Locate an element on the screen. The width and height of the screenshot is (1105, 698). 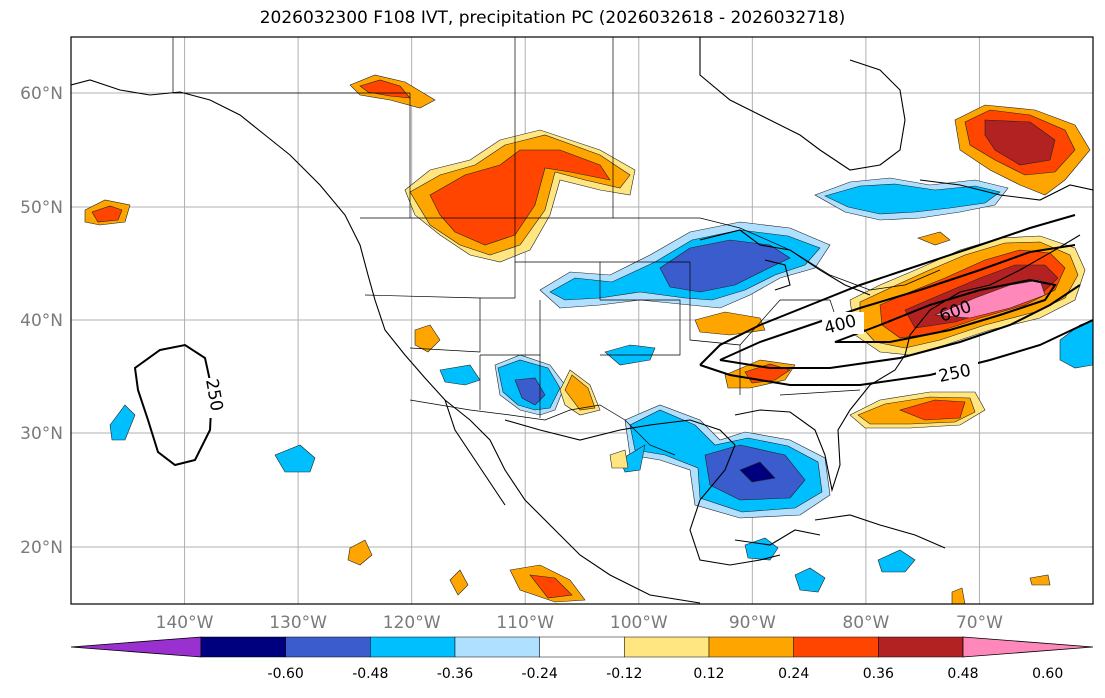
latitude-label: 20°N is located at coordinates (41, 548).